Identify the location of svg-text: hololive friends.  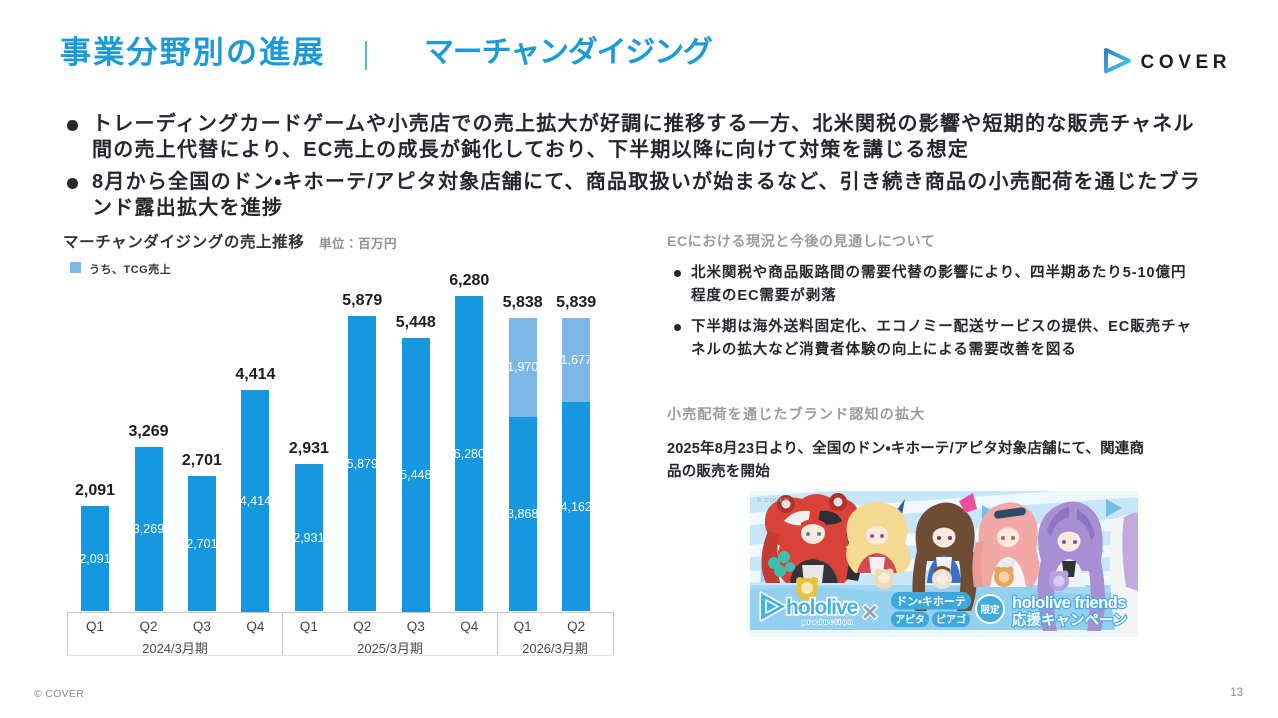
(1069, 603).